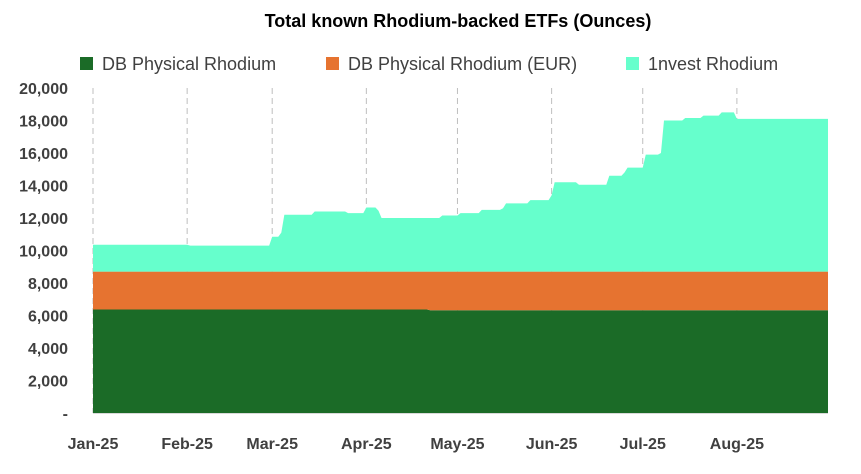 The image size is (861, 474). Describe the element at coordinates (43, 187) in the screenshot. I see `y-tick-label-7: 14,000` at that location.